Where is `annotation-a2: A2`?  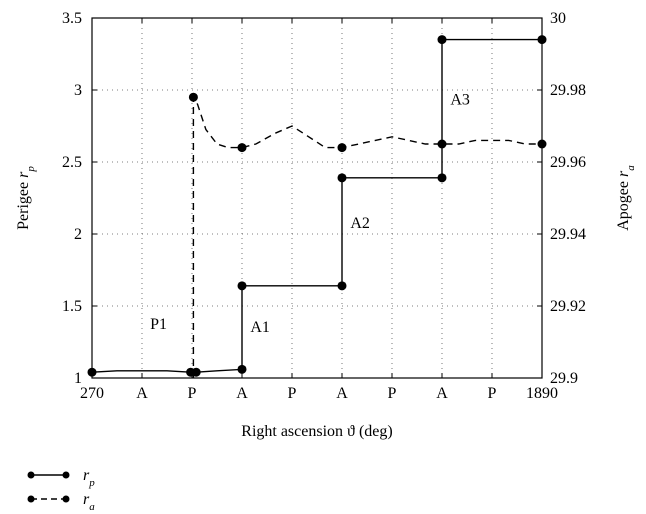
annotation-a2: A2 is located at coordinates (360, 223).